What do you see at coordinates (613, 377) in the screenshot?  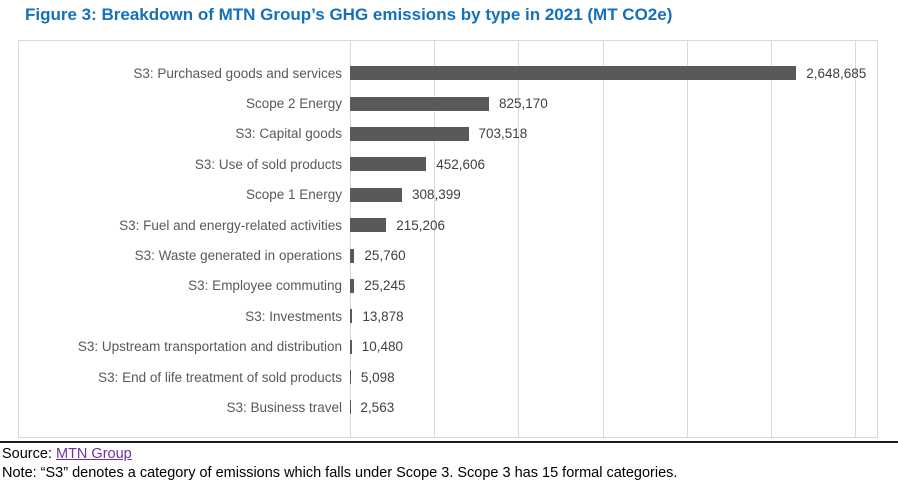 I see `bar-zone: 5,098` at bounding box center [613, 377].